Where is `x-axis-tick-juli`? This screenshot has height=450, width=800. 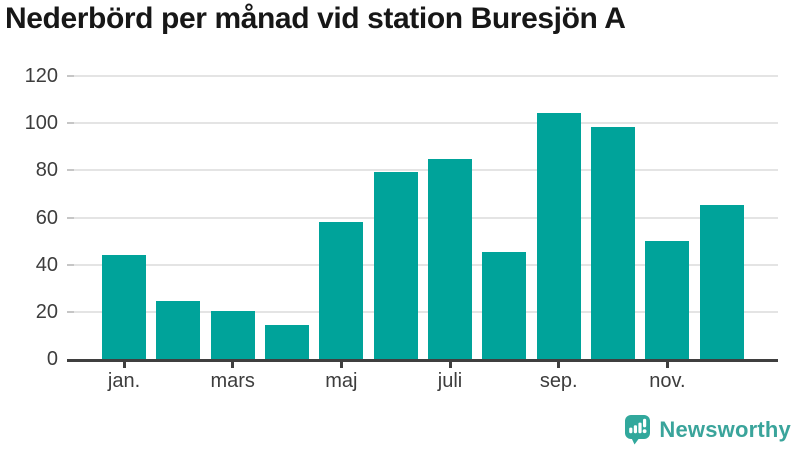
x-axis-tick-juli is located at coordinates (450, 365).